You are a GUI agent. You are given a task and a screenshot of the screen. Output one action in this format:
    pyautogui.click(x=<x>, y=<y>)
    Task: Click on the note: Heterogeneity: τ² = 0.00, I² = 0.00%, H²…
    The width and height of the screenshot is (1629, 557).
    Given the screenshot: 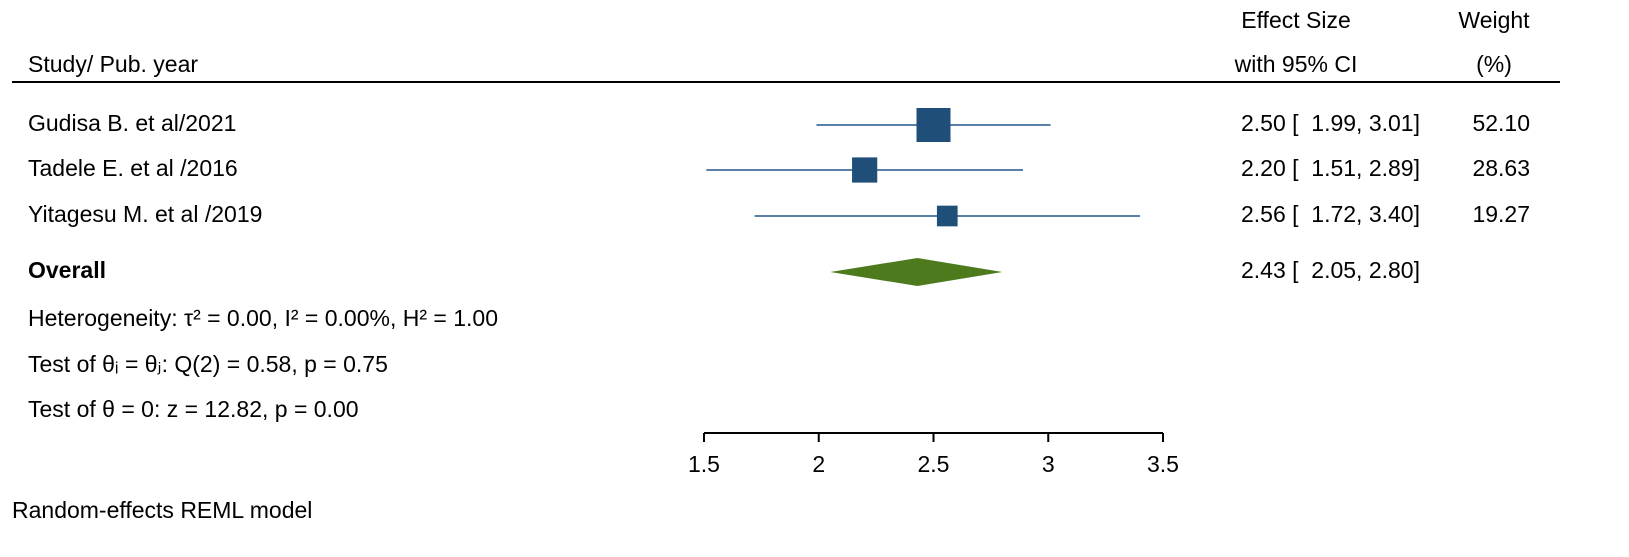 What is the action you would take?
    pyautogui.click(x=263, y=318)
    